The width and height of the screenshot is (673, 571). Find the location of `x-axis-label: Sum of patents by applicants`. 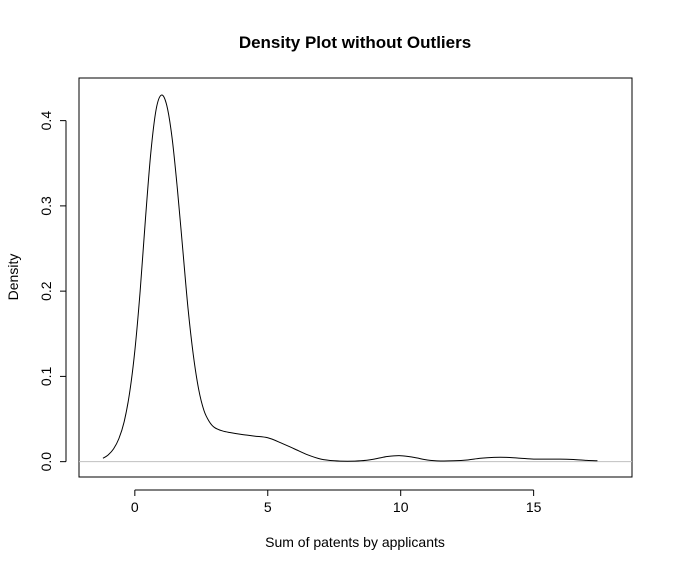

x-axis-label: Sum of patents by applicants is located at coordinates (355, 542).